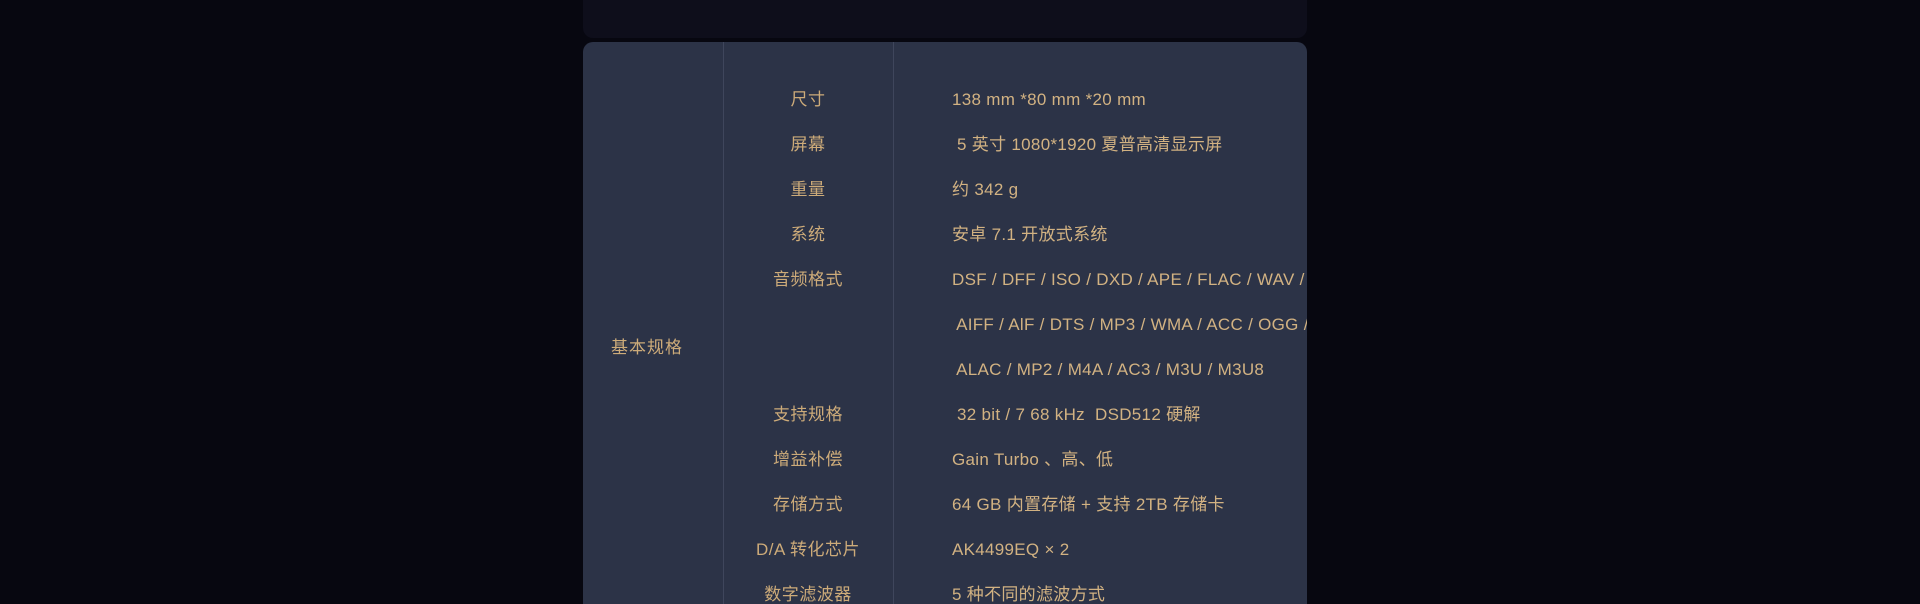  Describe the element at coordinates (808, 414) in the screenshot. I see `spec-row-label: 支持规格` at that location.